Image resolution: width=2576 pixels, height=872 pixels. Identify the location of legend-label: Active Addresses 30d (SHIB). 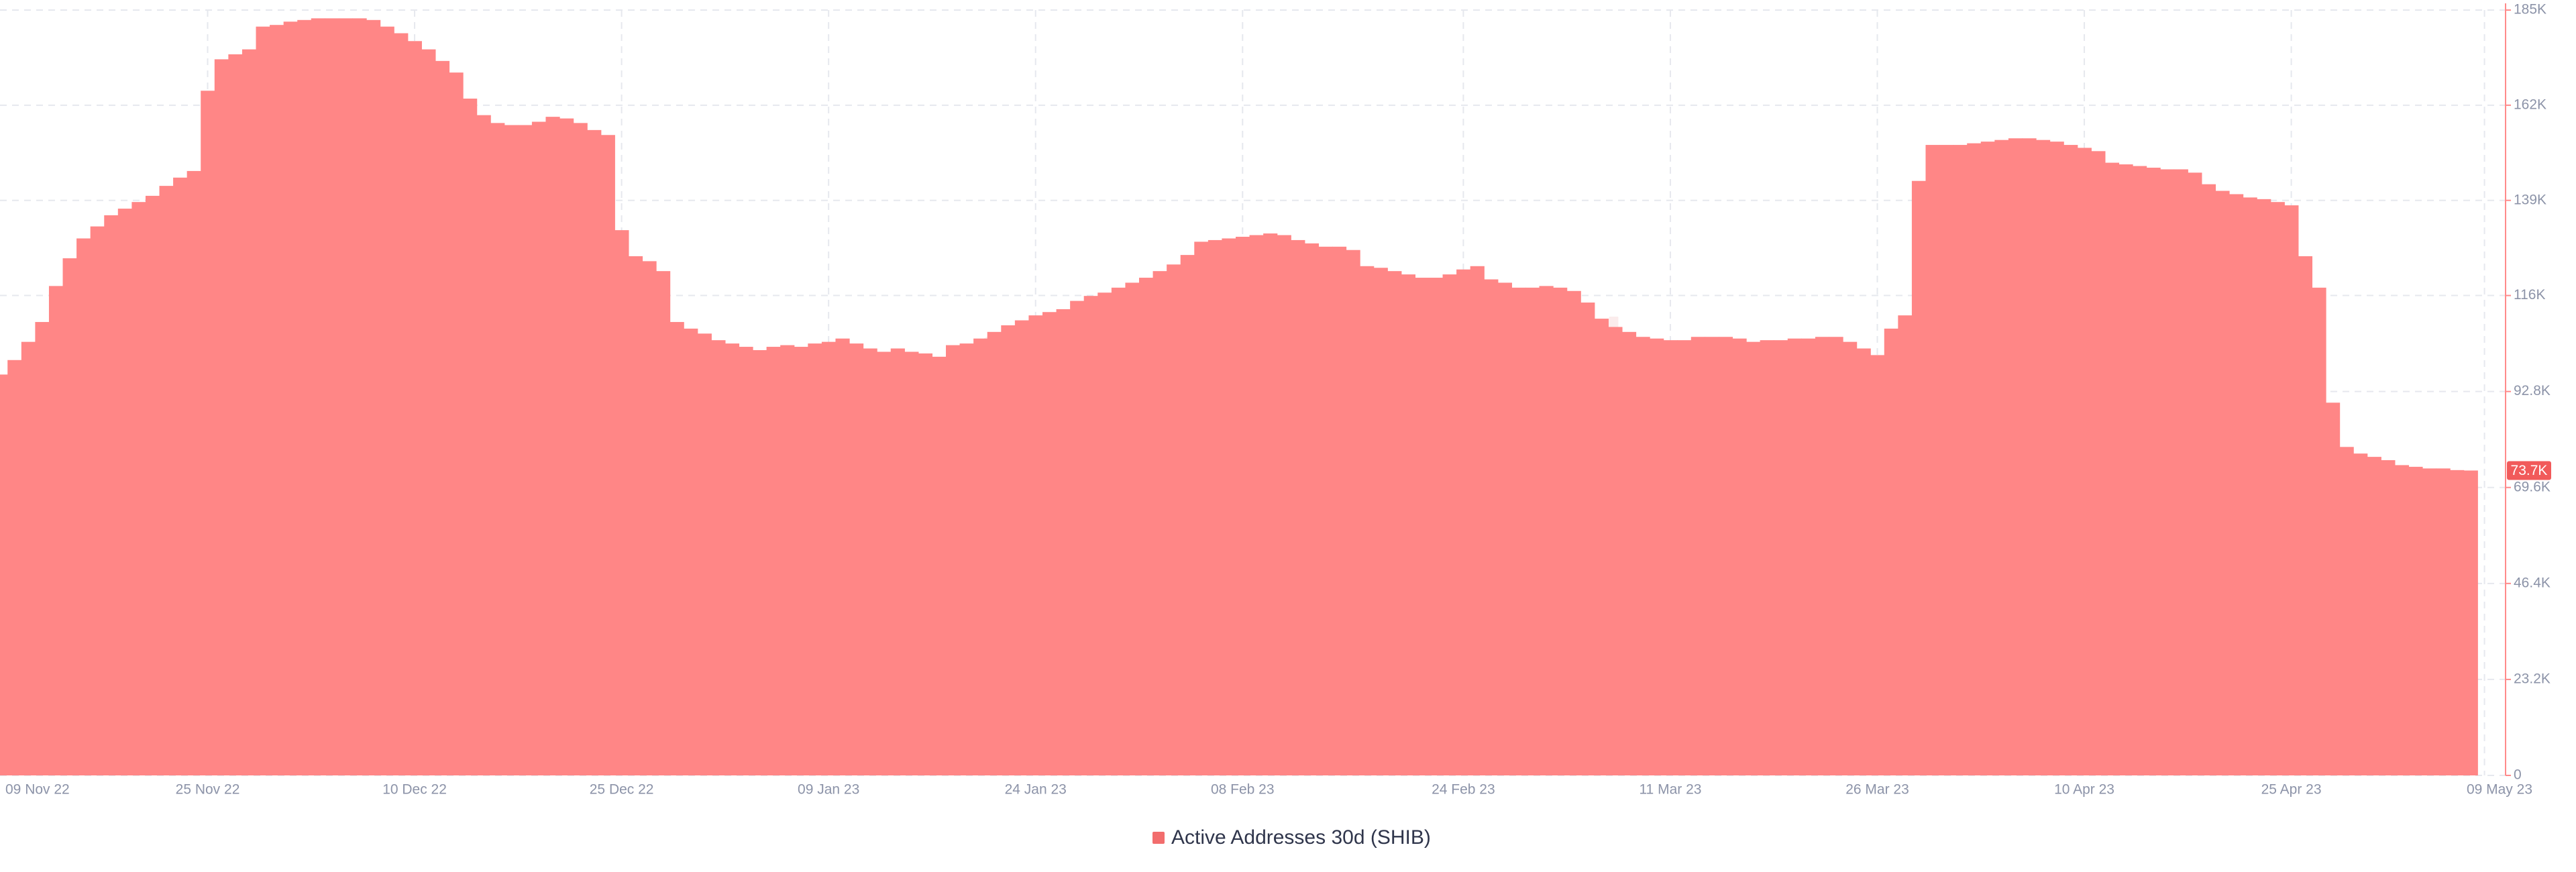
(1301, 837).